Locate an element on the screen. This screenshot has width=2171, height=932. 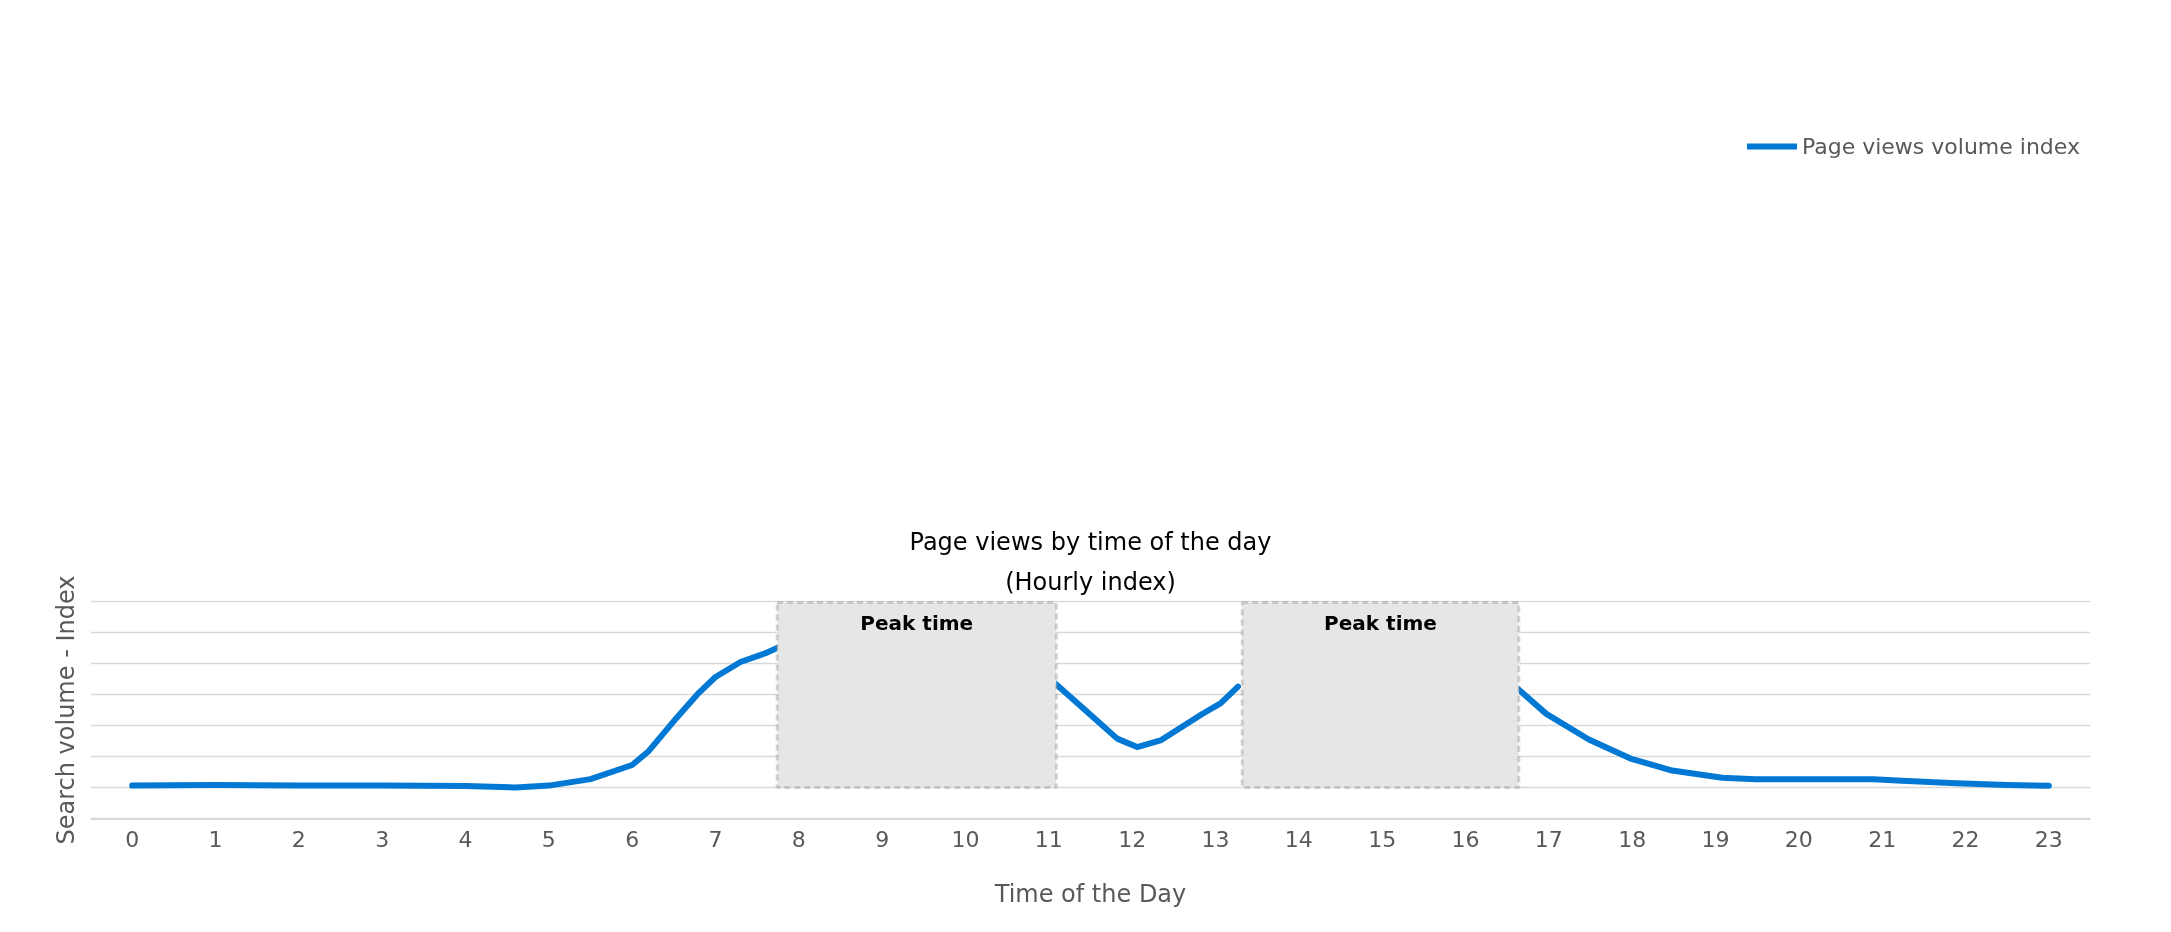
x-tick-label: 10 is located at coordinates (965, 839).